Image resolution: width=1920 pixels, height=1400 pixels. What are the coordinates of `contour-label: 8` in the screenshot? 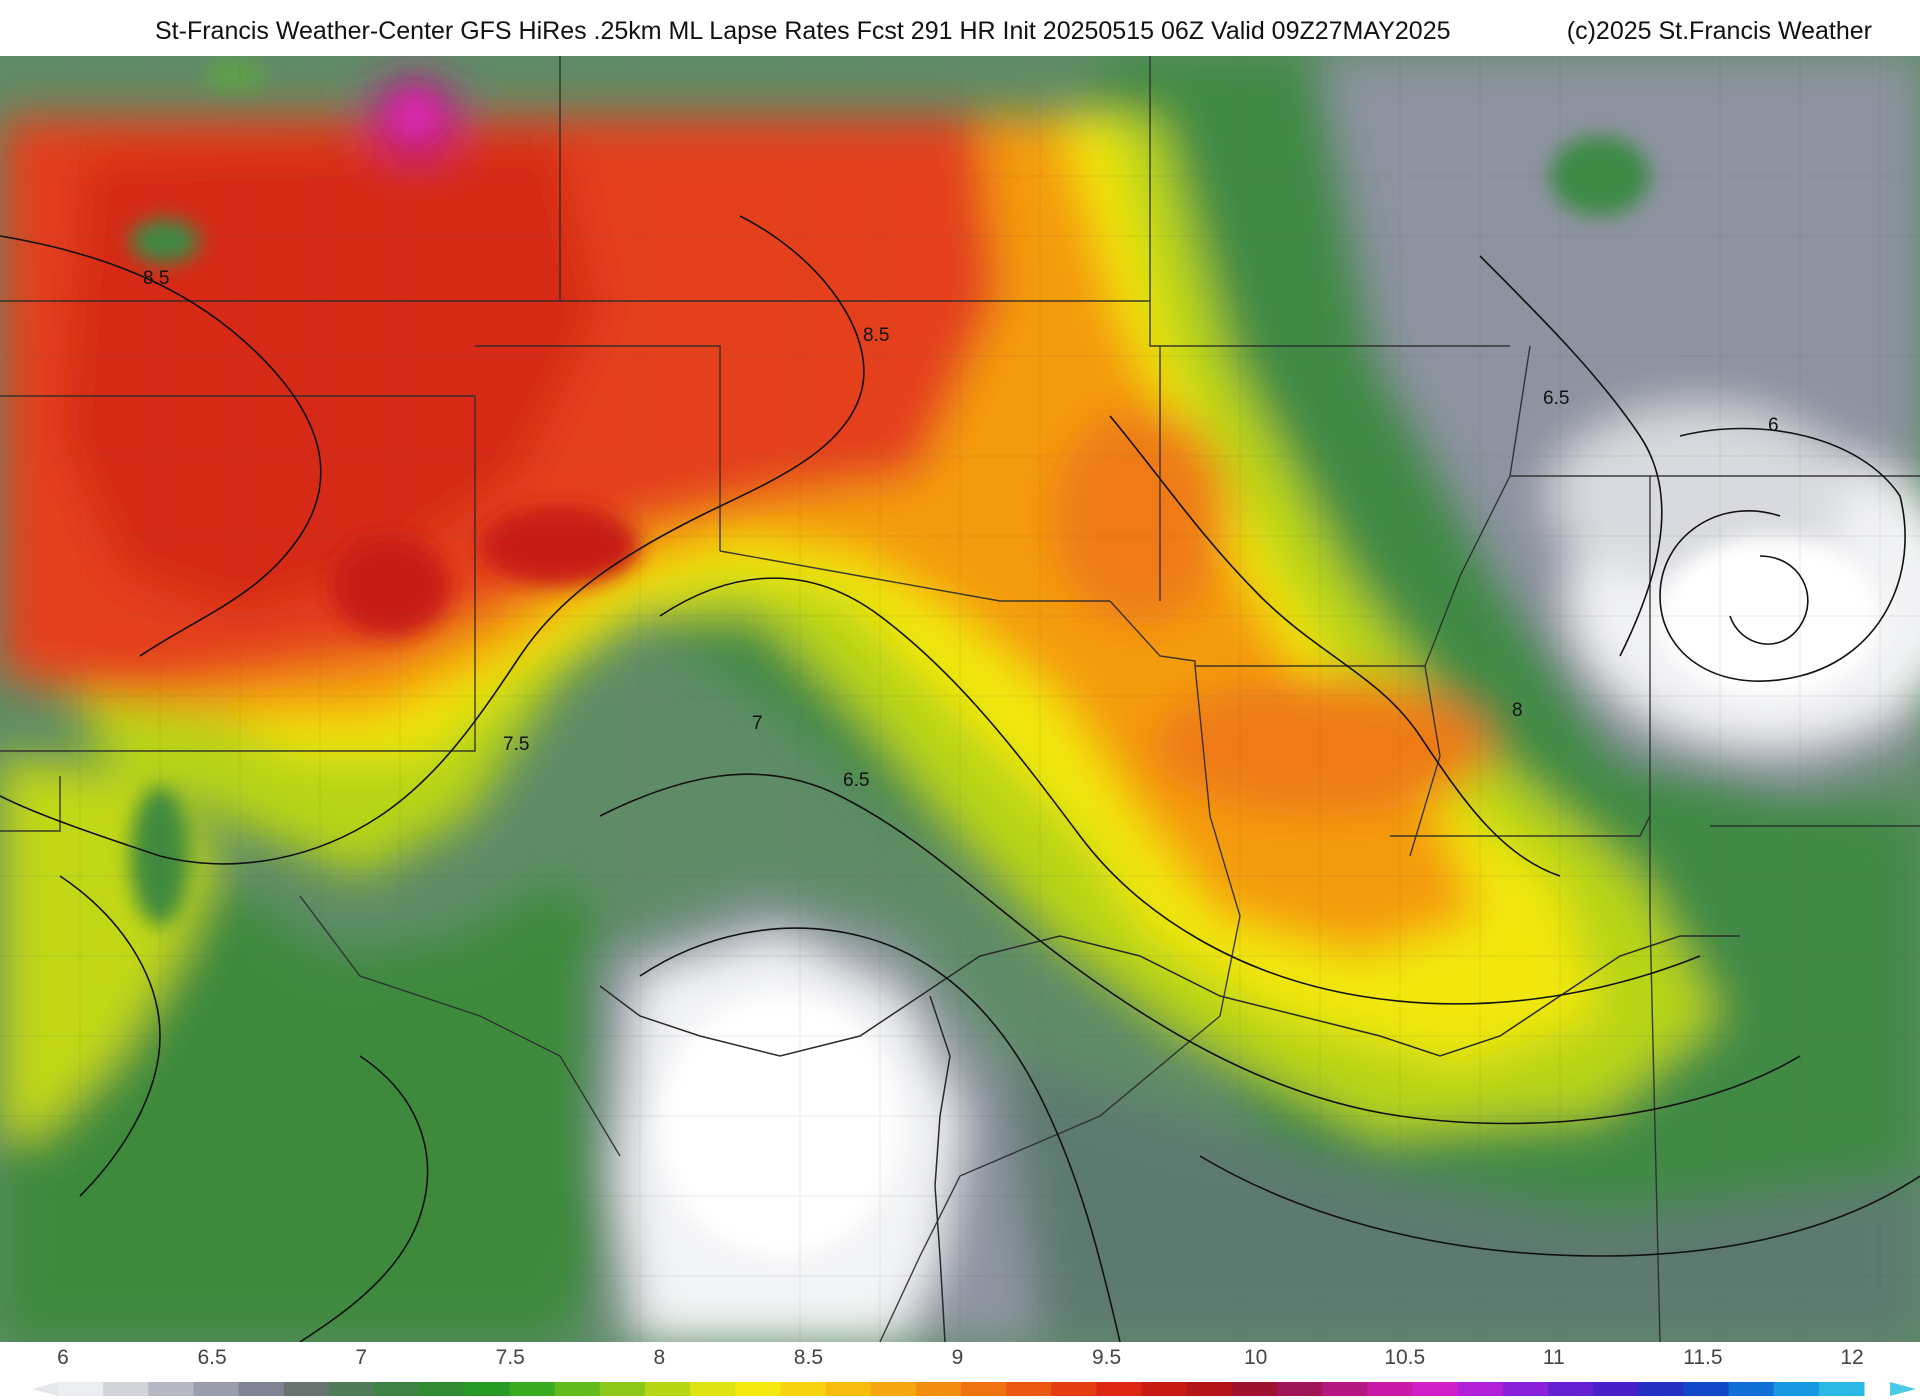 It's located at (1517, 710).